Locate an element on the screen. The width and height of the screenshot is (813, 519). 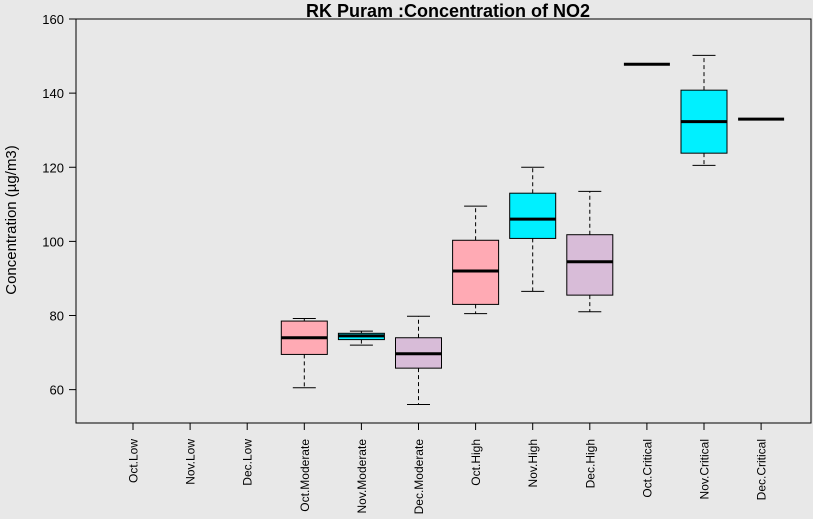
x-tick-label: Oct.Critical is located at coordinates (647, 468).